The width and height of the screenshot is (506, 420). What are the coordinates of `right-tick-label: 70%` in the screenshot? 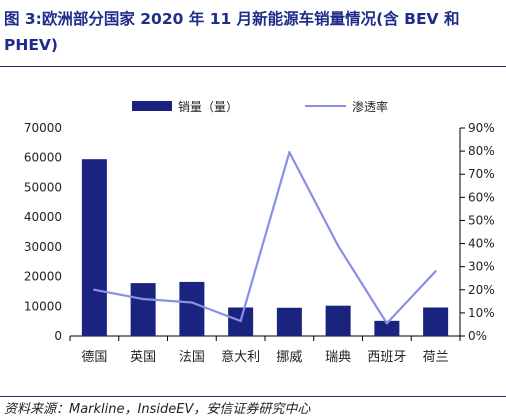 It's located at (481, 174).